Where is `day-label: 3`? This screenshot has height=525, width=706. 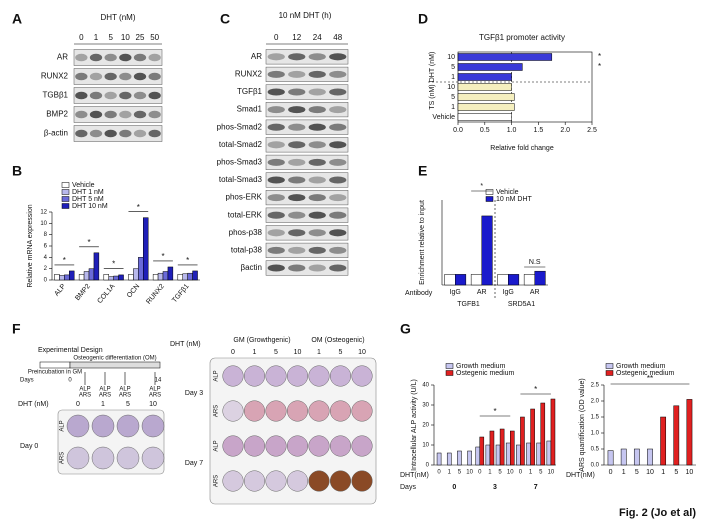
day-label: 3 is located at coordinates (495, 487).